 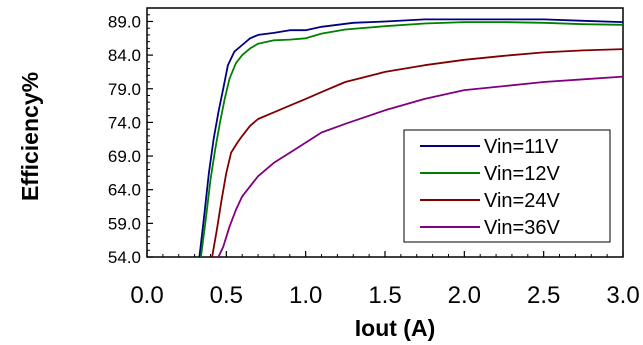 I want to click on legend-label: Vin=24V, so click(x=522, y=201).